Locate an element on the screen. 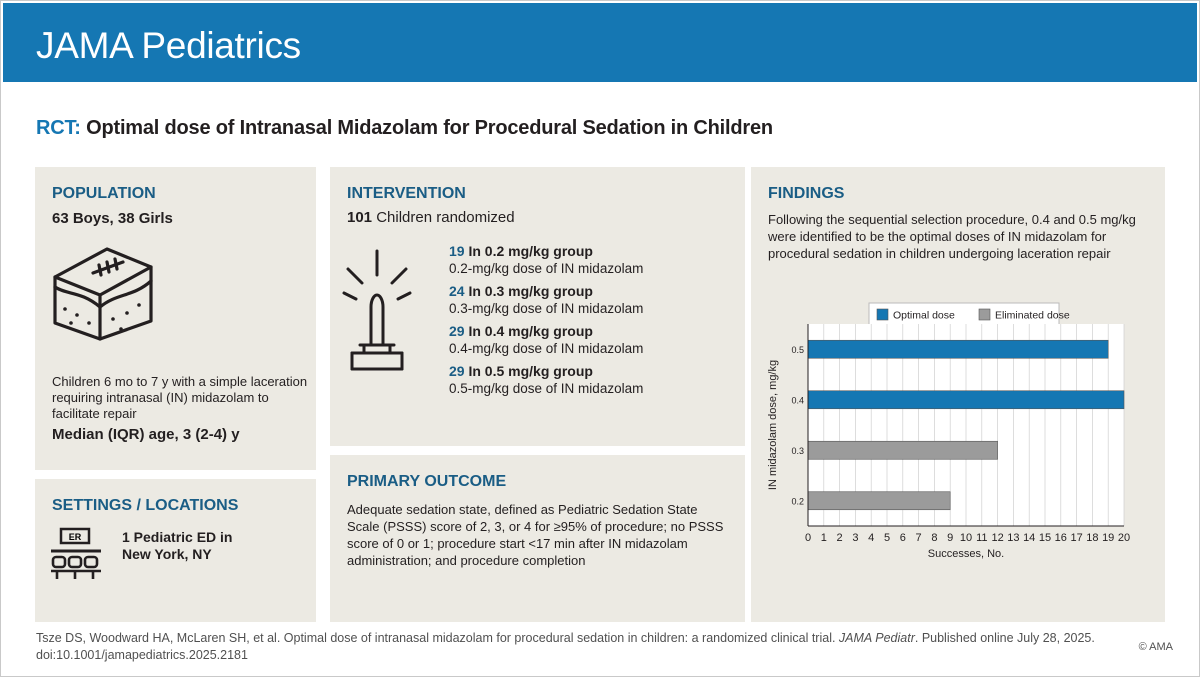 The width and height of the screenshot is (1200, 677). x-tick-label: 4 is located at coordinates (871, 538).